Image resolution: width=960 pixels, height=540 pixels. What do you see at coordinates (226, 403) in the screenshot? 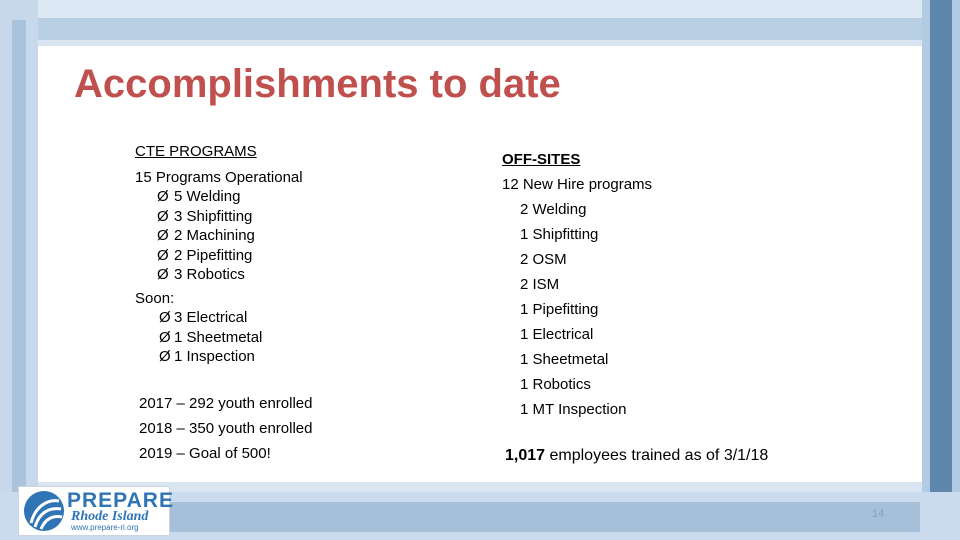
I see `enrollment-item: 2017 – 292 youth enrolled` at bounding box center [226, 403].